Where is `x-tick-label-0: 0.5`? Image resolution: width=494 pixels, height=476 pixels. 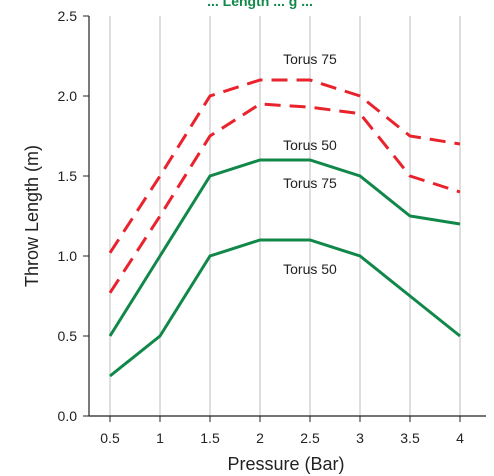
x-tick-label-0: 0.5 is located at coordinates (110, 438).